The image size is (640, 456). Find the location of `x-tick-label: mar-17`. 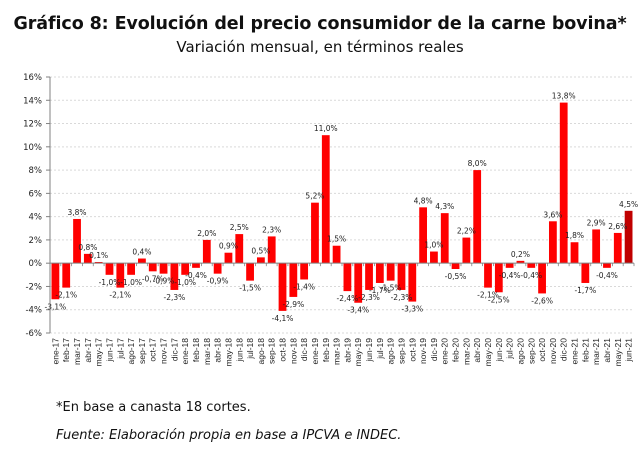

x-tick-label: mar-17 is located at coordinates (77, 351).